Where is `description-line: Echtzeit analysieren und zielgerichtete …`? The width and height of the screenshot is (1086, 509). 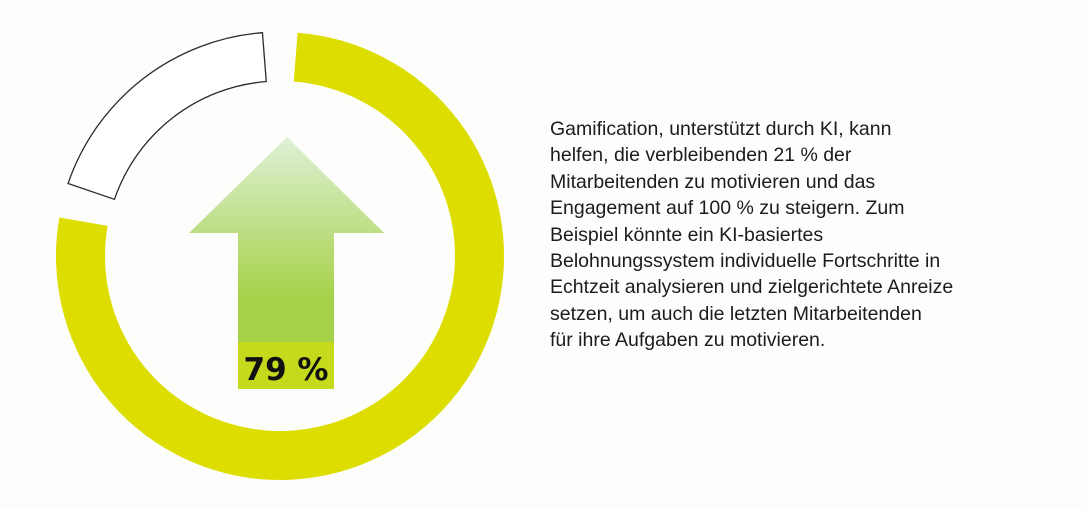
description-line: Echtzeit analysieren und zielgerichtete … is located at coordinates (752, 287).